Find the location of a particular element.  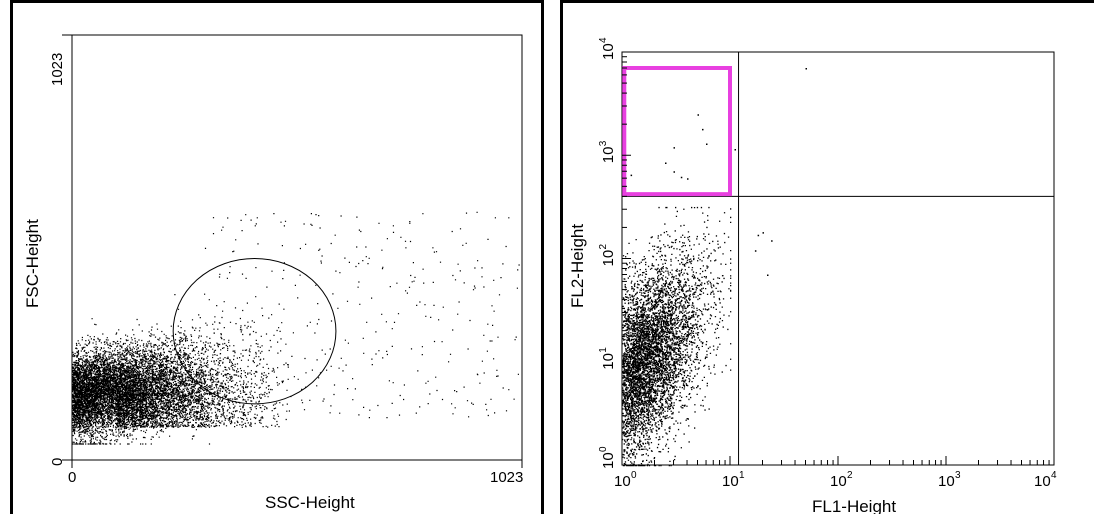

left-ellipse-gate is located at coordinates (254, 331).